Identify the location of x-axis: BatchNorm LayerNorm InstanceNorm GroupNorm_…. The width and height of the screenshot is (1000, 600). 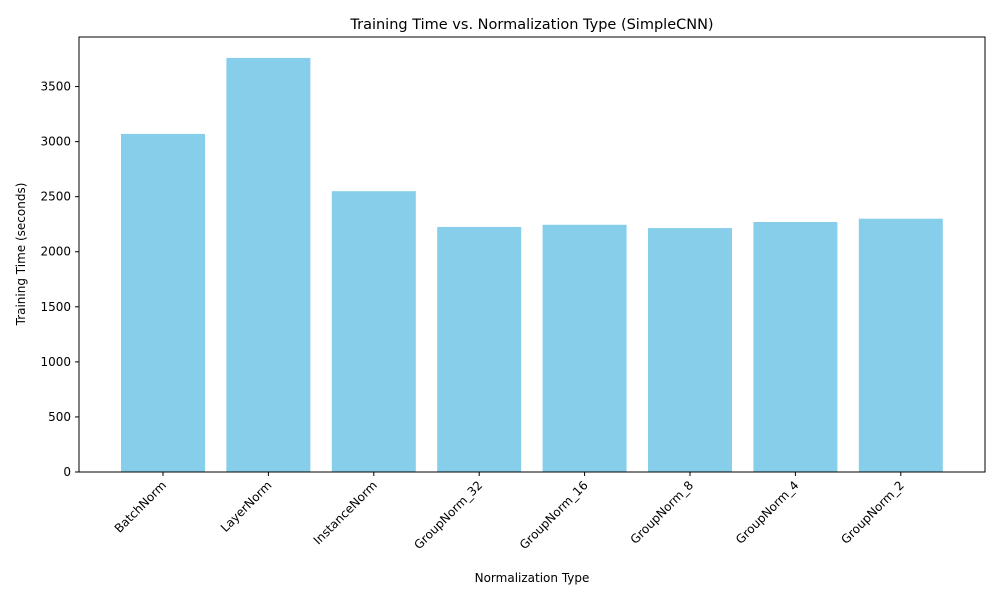
(509, 512).